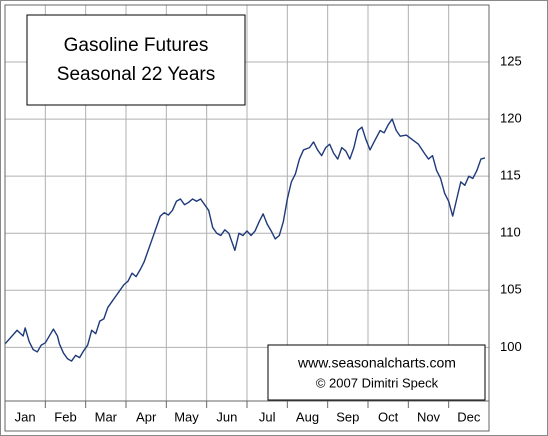 Image resolution: width=548 pixels, height=436 pixels. I want to click on x-tick-label: Sep, so click(347, 416).